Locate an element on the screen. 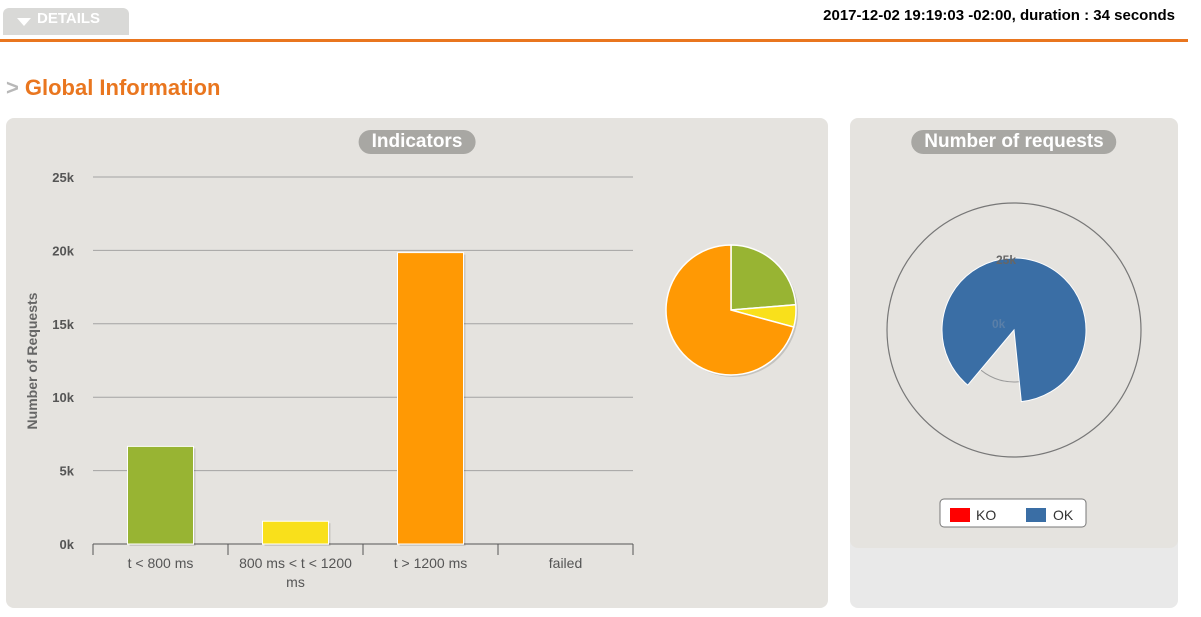  y-tick-label: 10k is located at coordinates (63, 397).